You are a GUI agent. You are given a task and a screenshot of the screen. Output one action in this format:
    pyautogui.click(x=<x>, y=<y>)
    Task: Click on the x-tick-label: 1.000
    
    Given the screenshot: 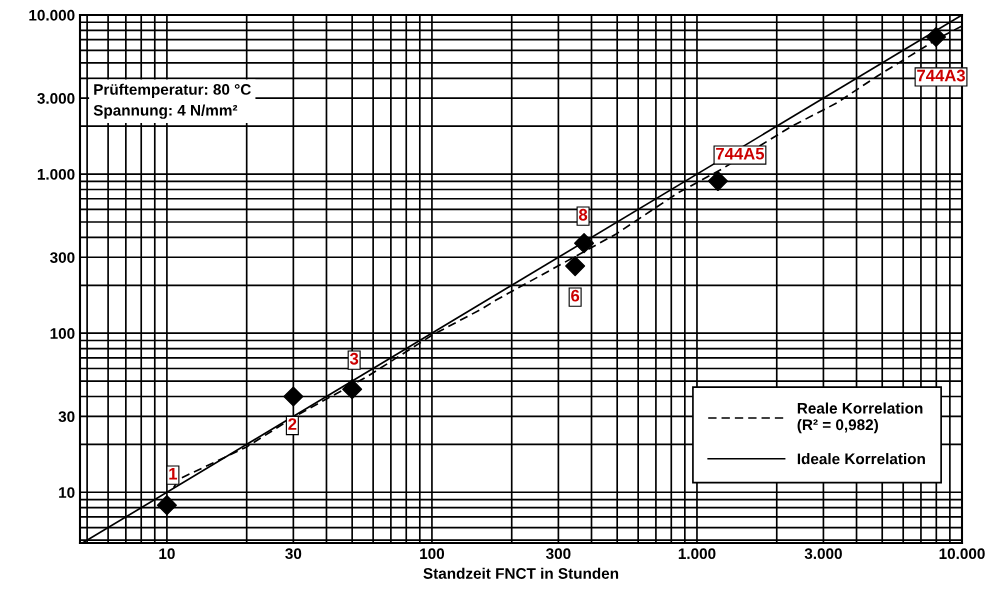 What is the action you would take?
    pyautogui.click(x=697, y=554)
    